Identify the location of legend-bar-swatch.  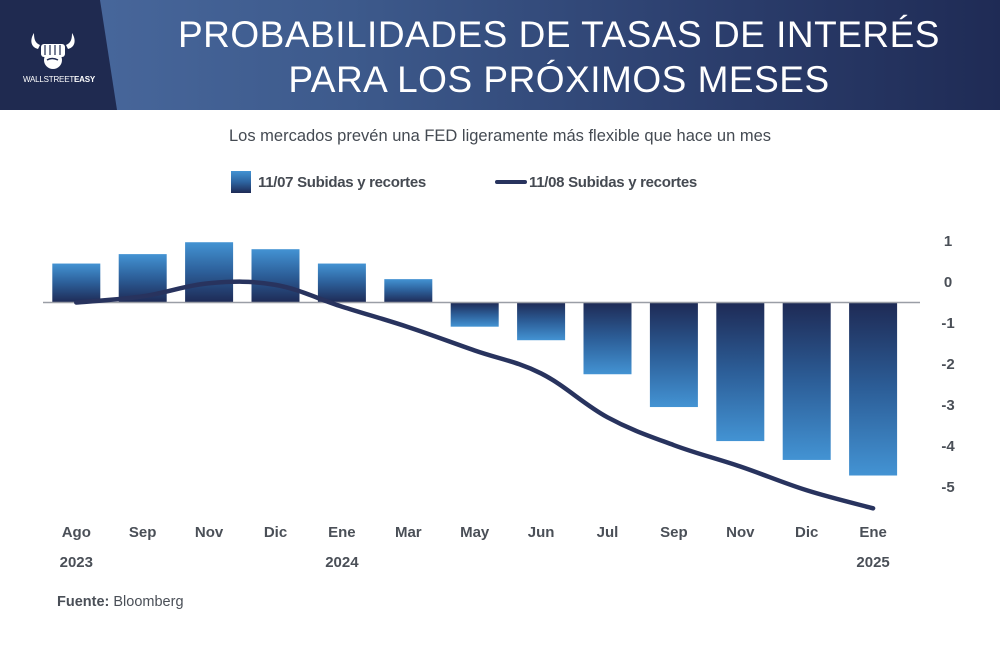
(241, 182).